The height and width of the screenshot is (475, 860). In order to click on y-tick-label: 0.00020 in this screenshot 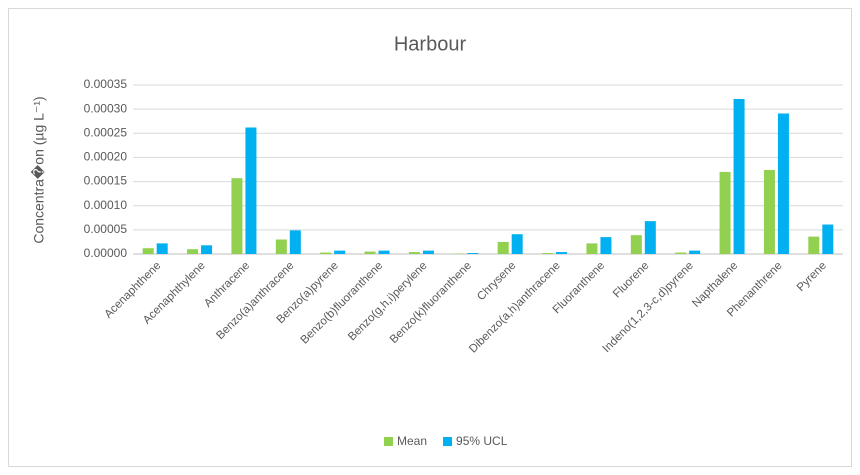, I will do `click(106, 157)`.